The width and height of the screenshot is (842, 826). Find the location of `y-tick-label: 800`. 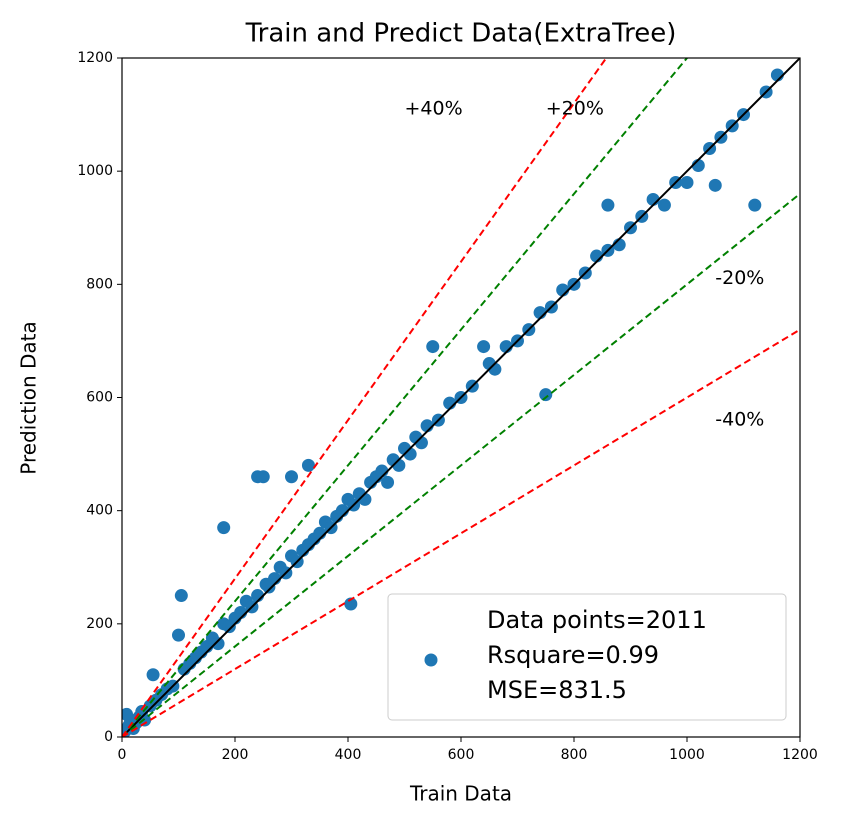

y-tick-label: 800 is located at coordinates (99, 284).